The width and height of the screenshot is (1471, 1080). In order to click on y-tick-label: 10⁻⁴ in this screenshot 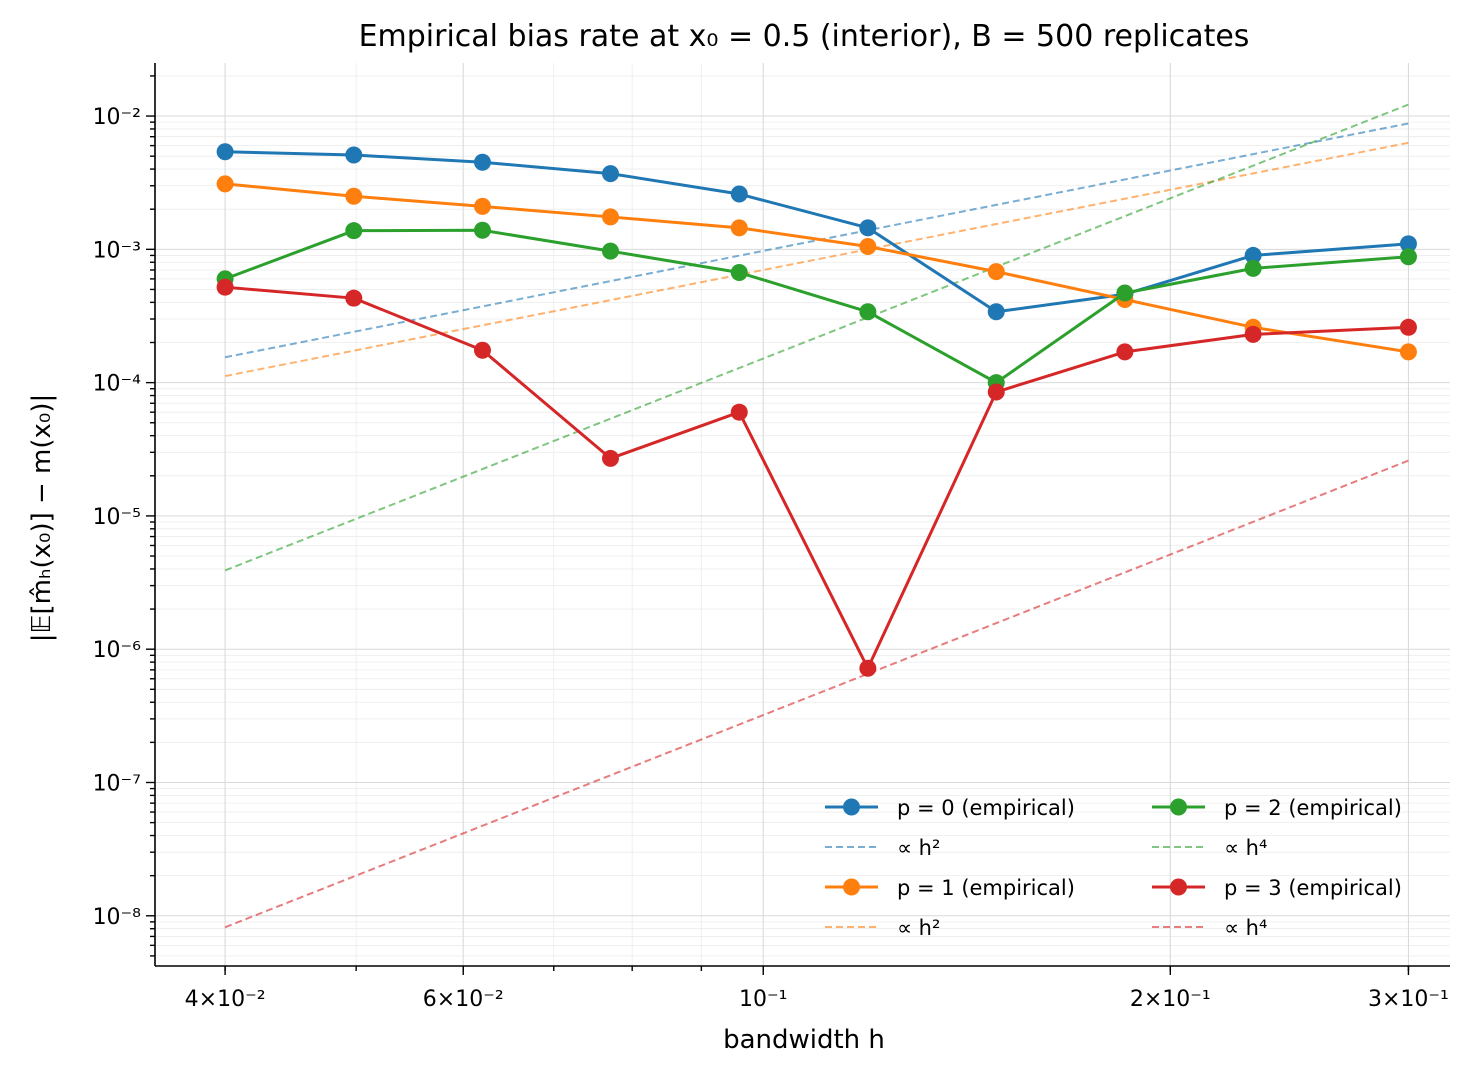, I will do `click(117, 384)`.